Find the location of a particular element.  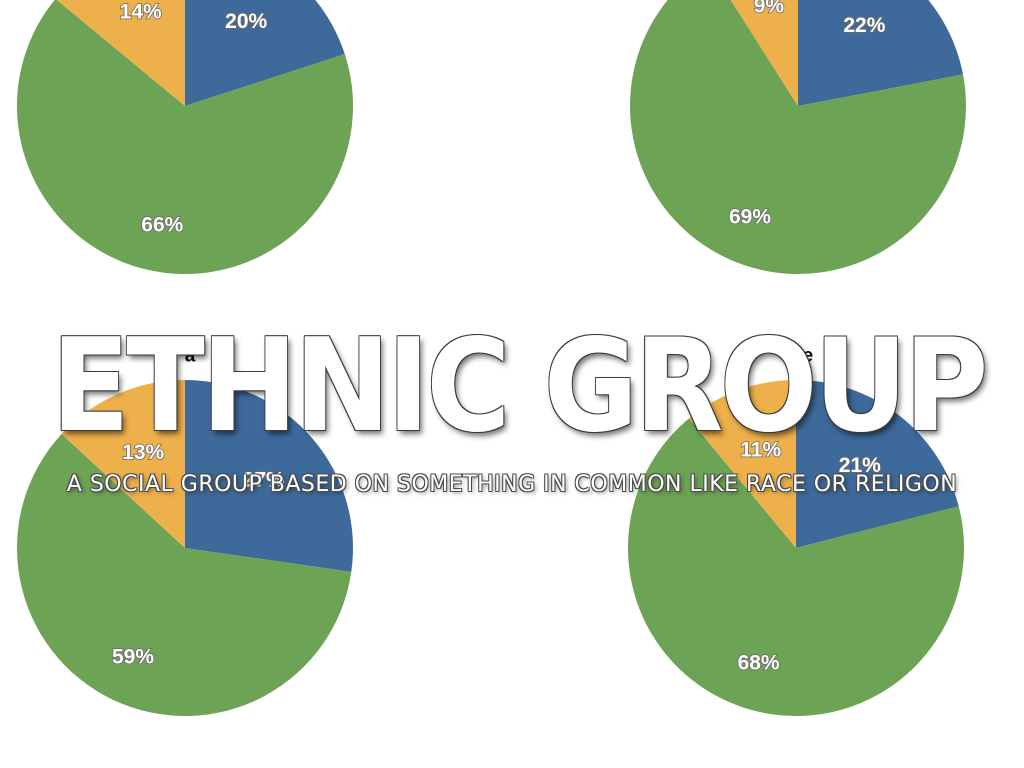

pie-chart-1: 20% 66% 14% is located at coordinates (185, 137).